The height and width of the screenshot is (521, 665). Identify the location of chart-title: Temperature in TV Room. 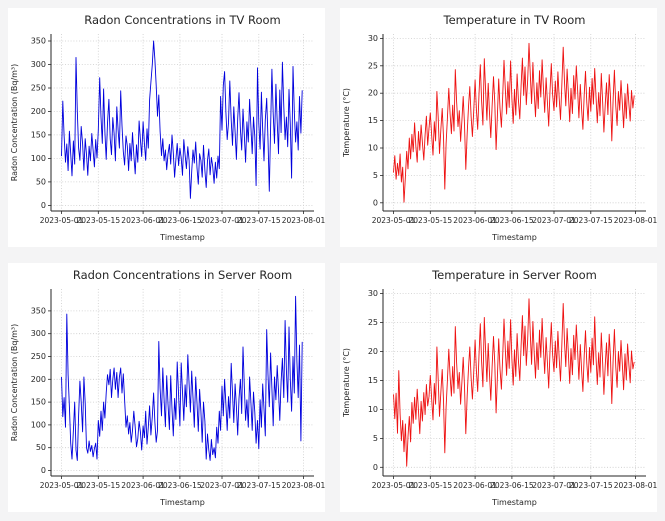
(514, 20).